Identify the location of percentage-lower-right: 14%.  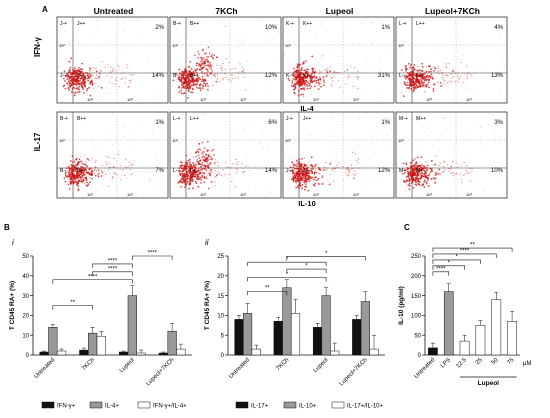
(158, 76).